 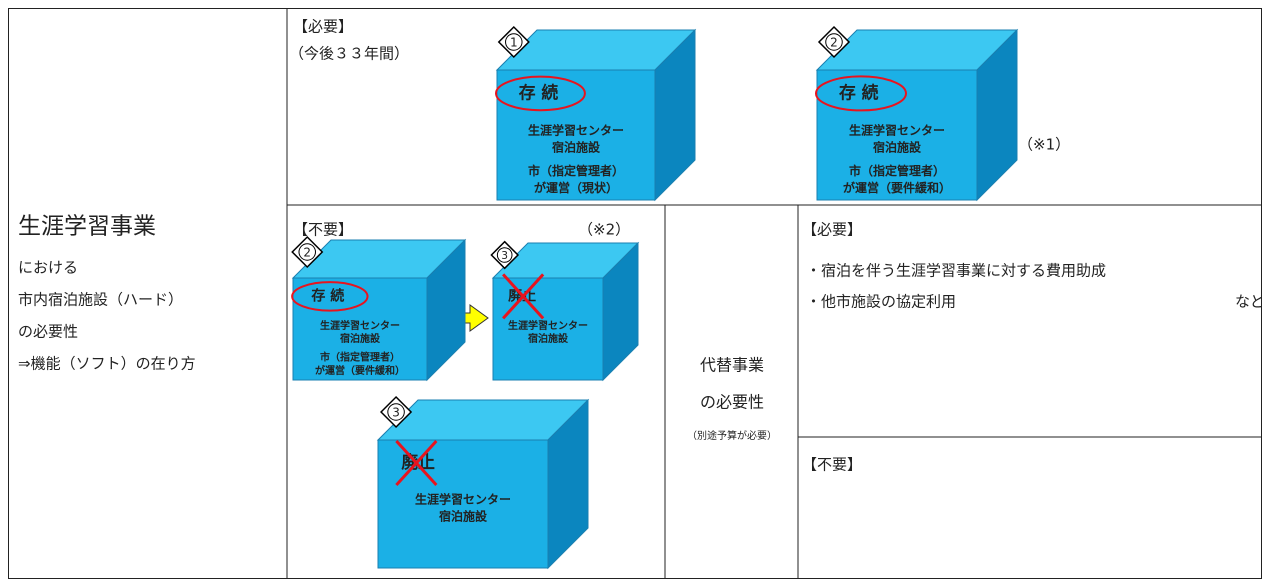 What do you see at coordinates (48, 332) in the screenshot?
I see `left-line: の必要性` at bounding box center [48, 332].